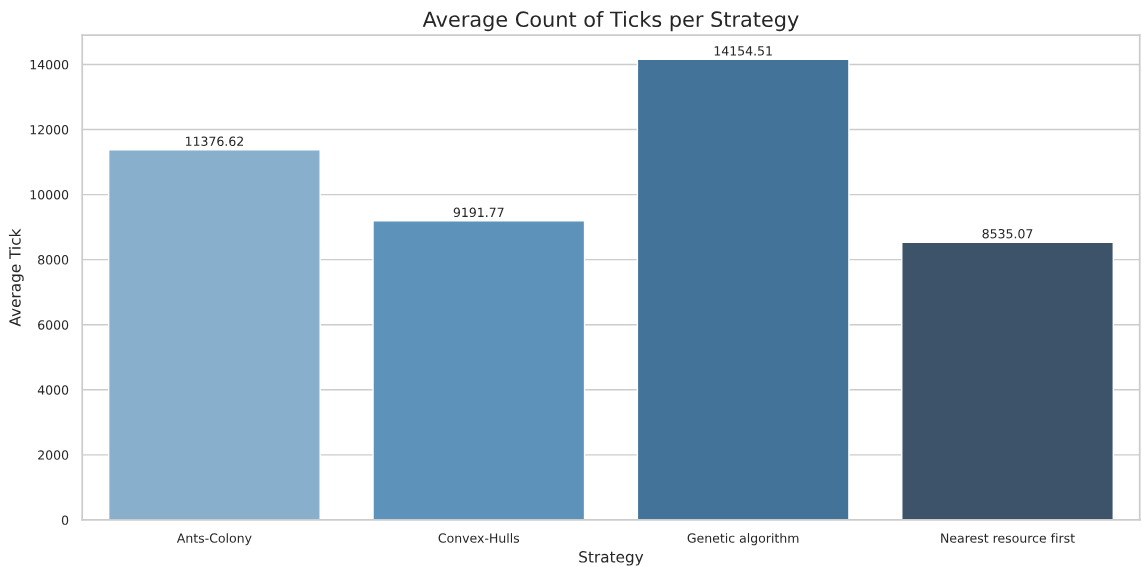  What do you see at coordinates (53, 390) in the screenshot?
I see `y-tick-label: 4000` at bounding box center [53, 390].